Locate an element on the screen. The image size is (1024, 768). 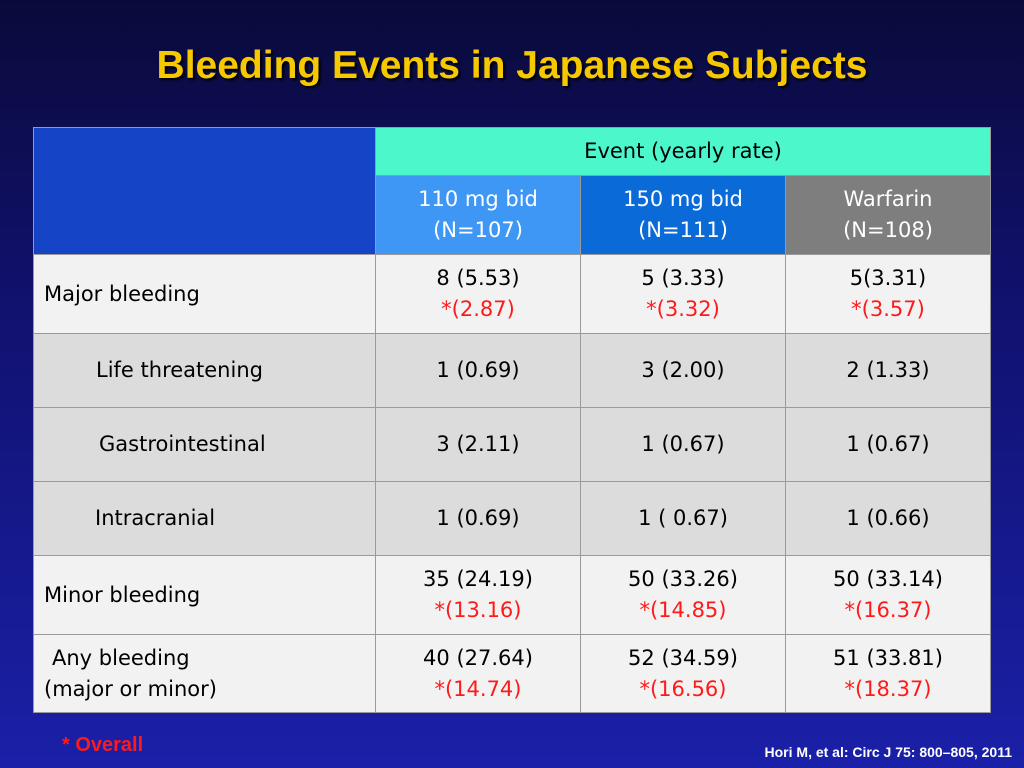
event-group-header: Event (yearly rate) is located at coordinates (683, 151).